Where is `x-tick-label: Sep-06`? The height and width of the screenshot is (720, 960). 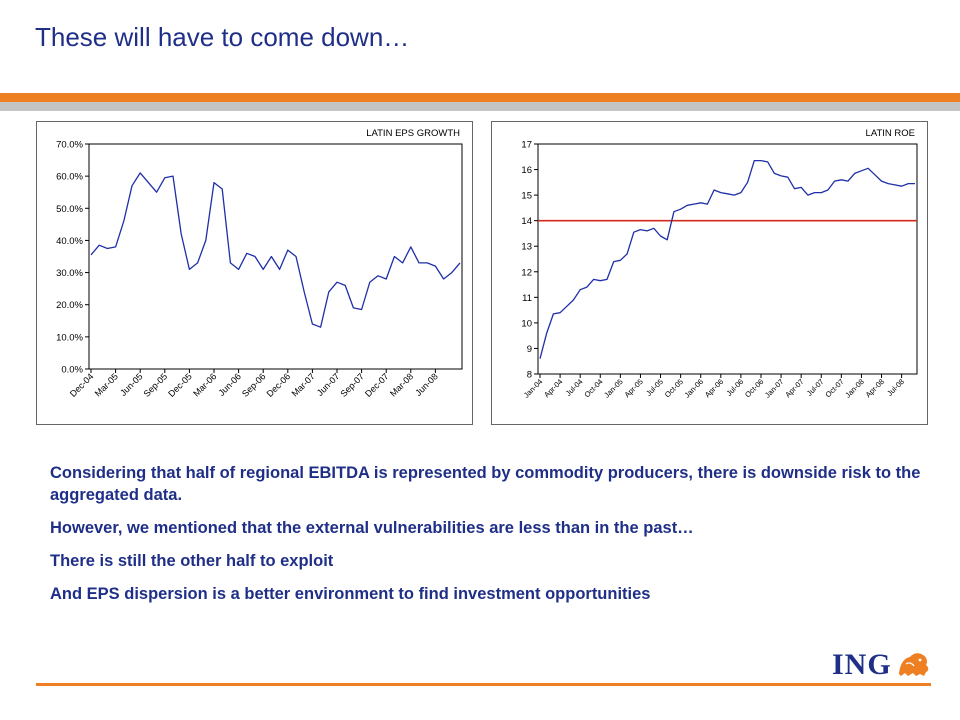
x-tick-label: Sep-06 is located at coordinates (254, 385).